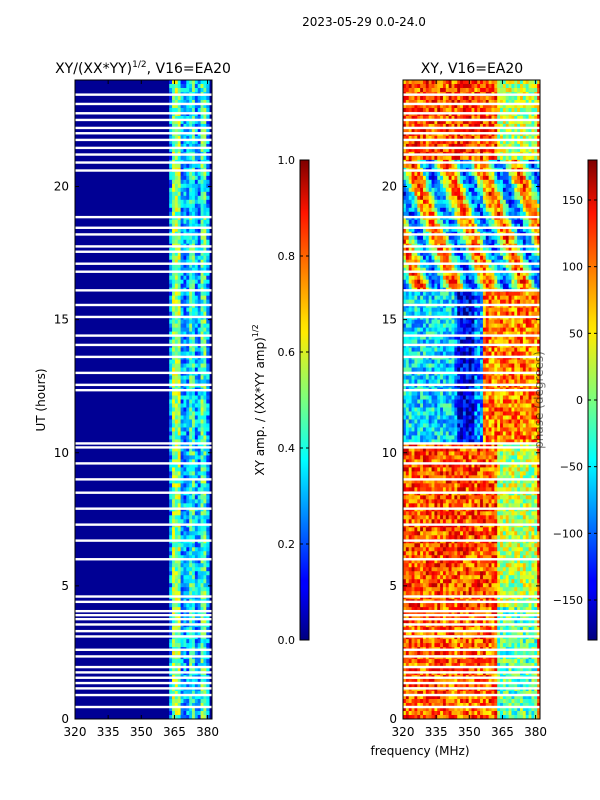 The width and height of the screenshot is (600, 800). Describe the element at coordinates (293, 400) in the screenshot. I see `amplitude-colorbar-ticks: 0.0 0.2 0.4 0.6 0.8 1.0` at that location.